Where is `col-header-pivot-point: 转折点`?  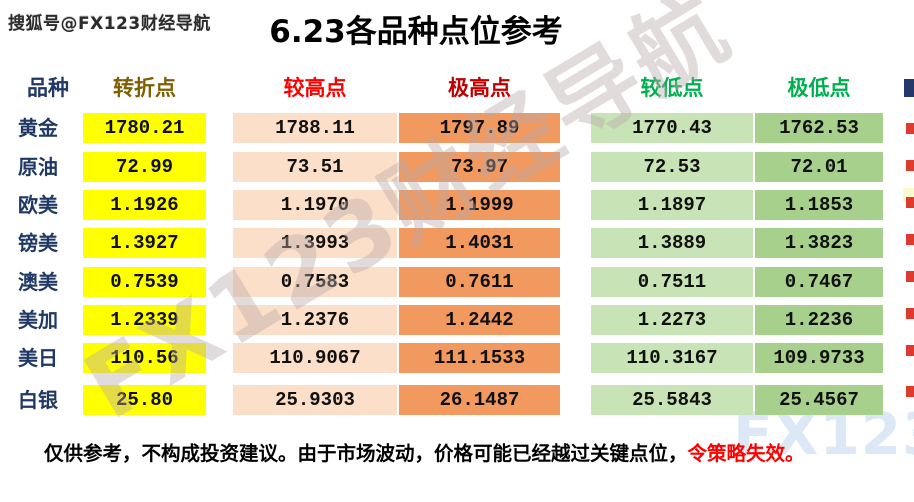
col-header-pivot-point: 转折点 is located at coordinates (144, 88).